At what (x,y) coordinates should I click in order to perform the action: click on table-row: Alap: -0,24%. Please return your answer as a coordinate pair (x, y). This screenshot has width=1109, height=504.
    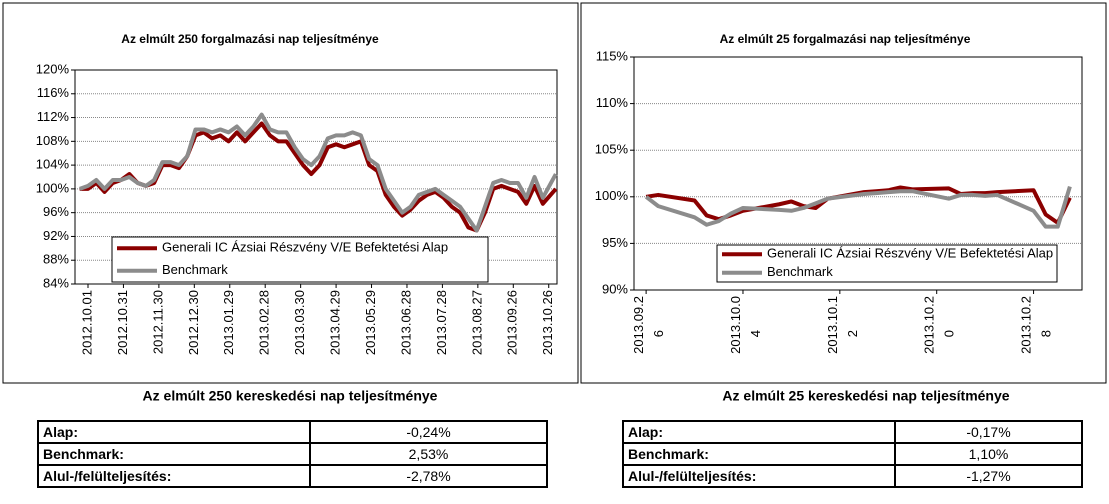
    Looking at the image, I should click on (292, 432).